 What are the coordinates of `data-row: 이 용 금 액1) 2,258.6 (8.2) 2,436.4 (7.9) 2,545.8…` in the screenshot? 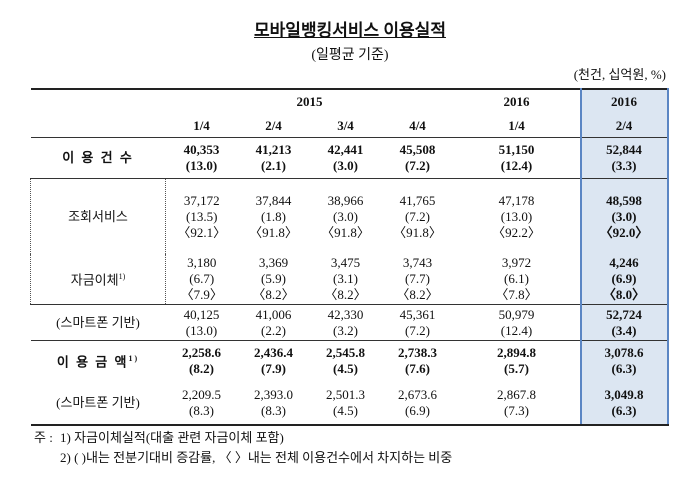 It's located at (349, 360).